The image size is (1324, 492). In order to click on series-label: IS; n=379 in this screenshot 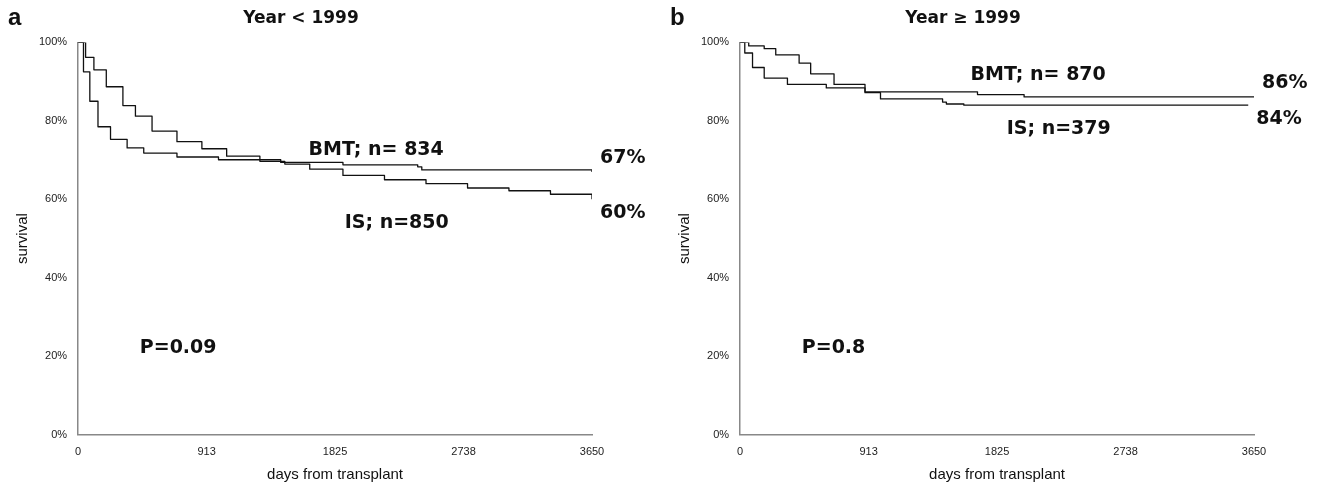, I will do `click(1058, 127)`.